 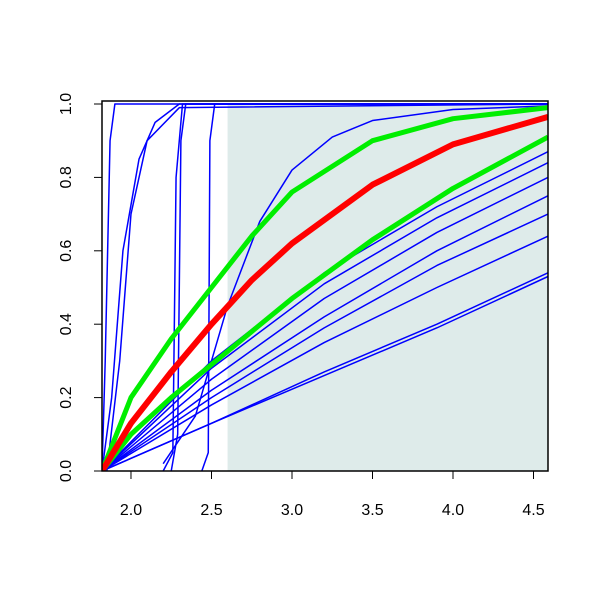 I want to click on x-tick-label: 2.0, so click(x=131, y=510).